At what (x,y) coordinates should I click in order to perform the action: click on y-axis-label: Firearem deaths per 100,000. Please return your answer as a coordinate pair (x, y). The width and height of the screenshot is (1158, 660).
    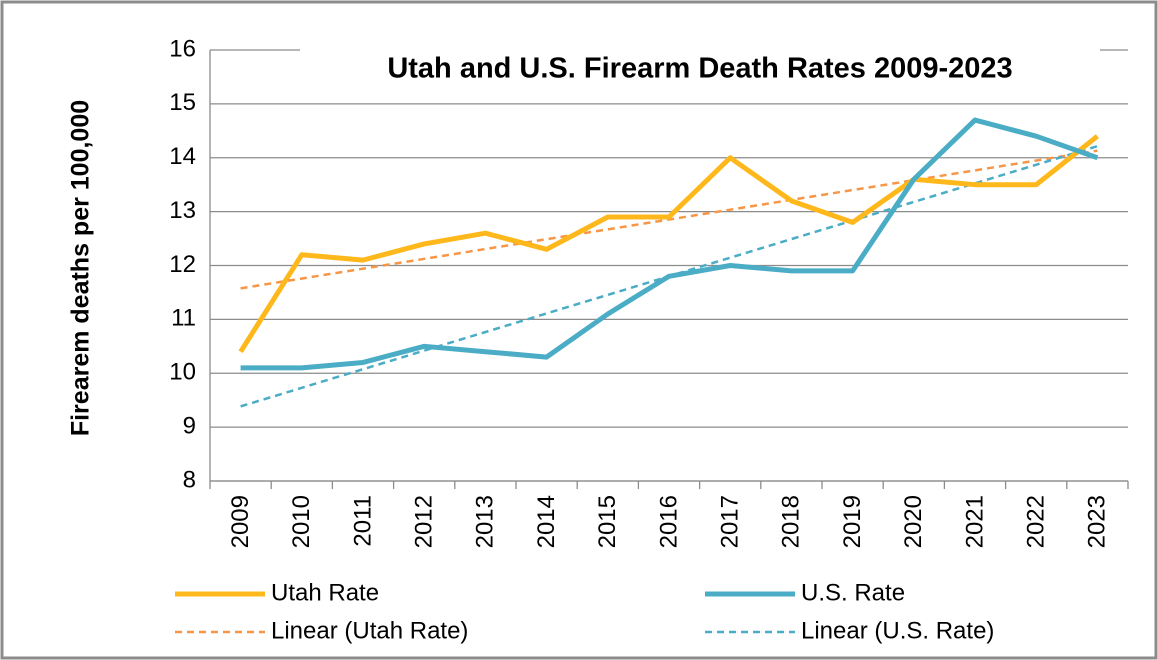
    Looking at the image, I should click on (81, 268).